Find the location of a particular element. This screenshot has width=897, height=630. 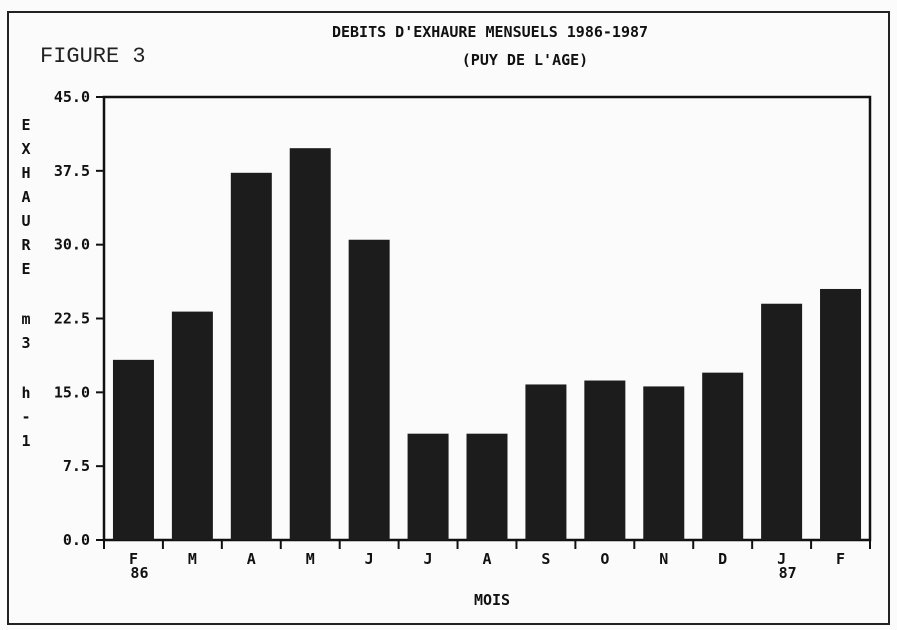

x-axis-title: MOIS is located at coordinates (492, 600).